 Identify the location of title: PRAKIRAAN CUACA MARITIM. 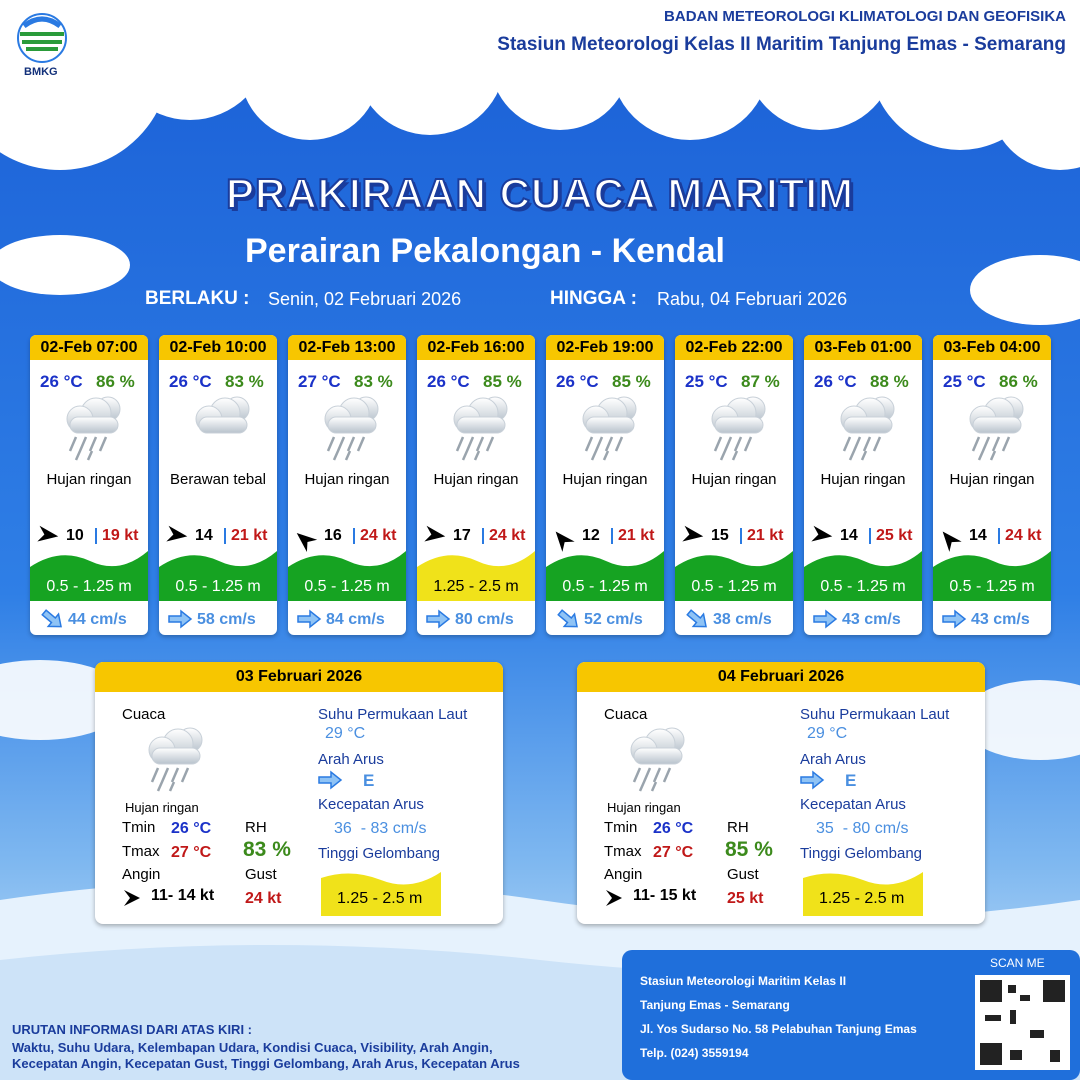
(540, 193).